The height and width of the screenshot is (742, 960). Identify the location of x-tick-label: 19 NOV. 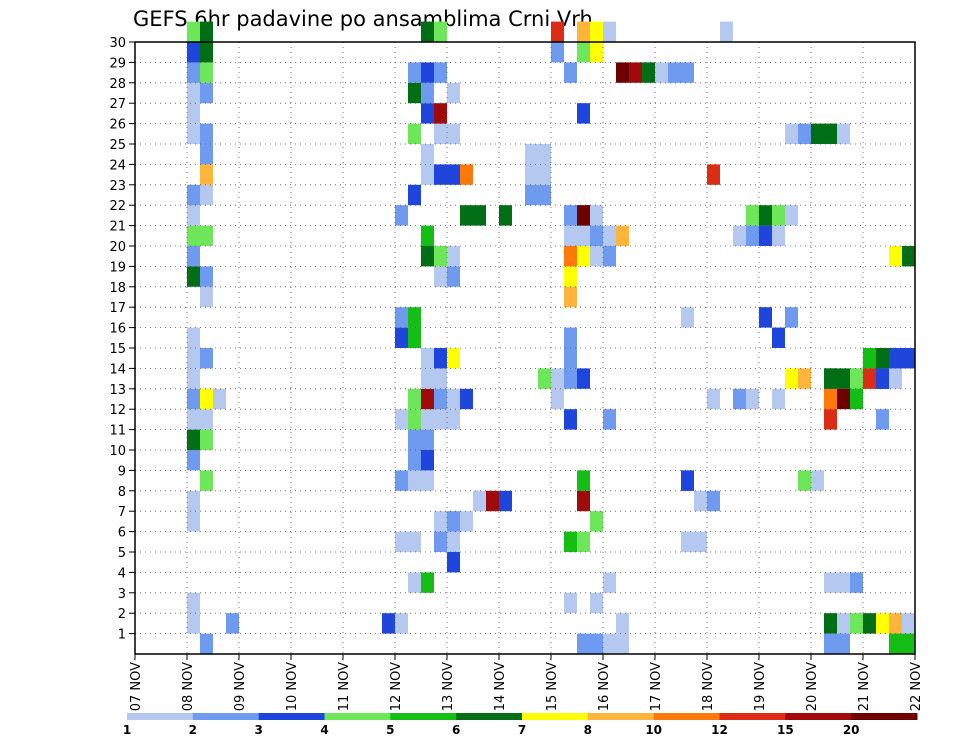
(760, 686).